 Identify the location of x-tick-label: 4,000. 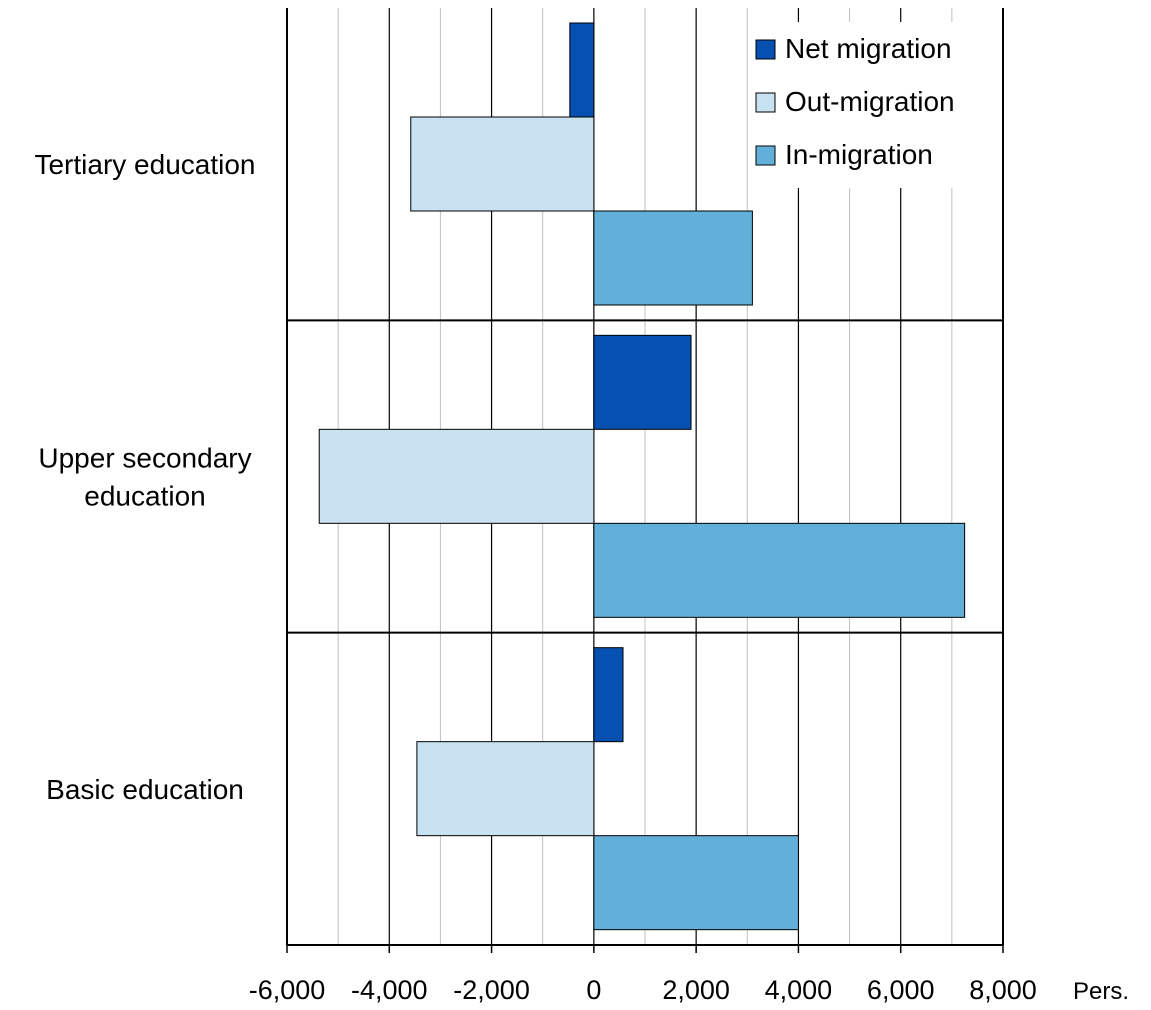
(799, 990).